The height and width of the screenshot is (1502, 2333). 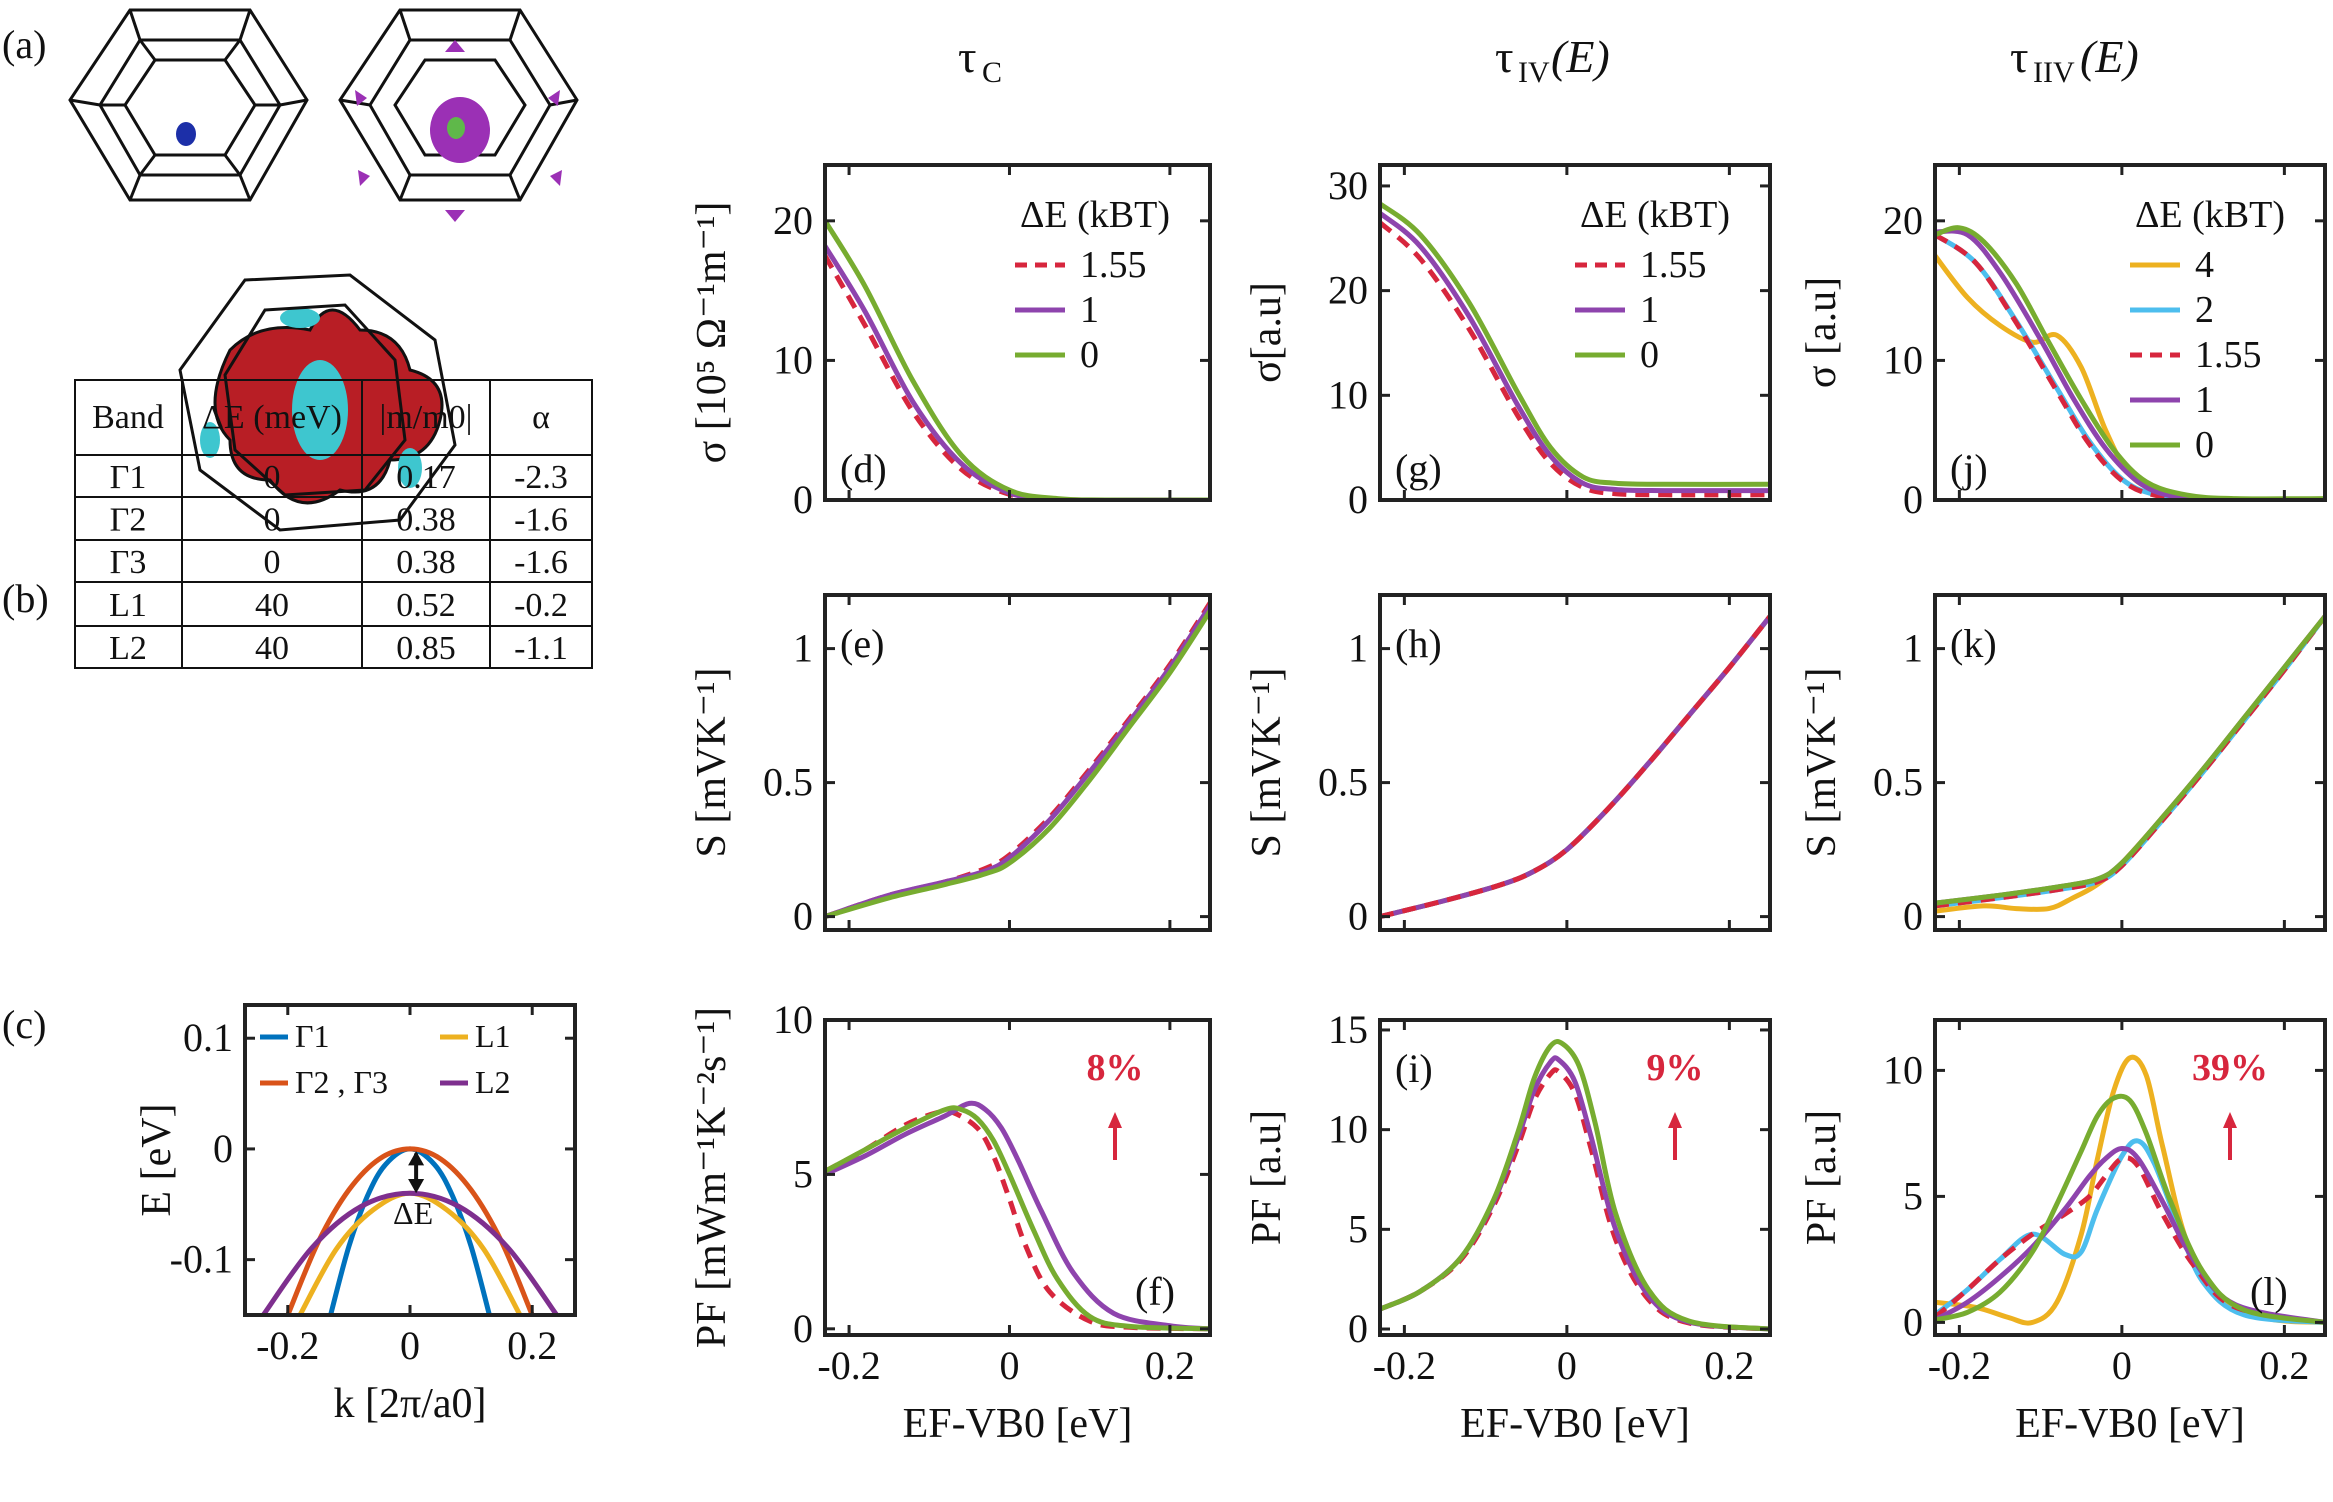 I want to click on table-cell: 40, so click(x=272, y=605).